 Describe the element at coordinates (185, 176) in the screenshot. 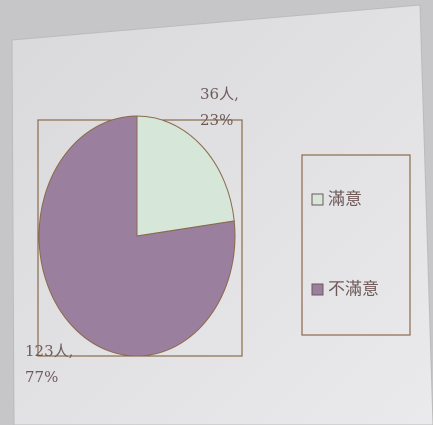

I see `pie-slice` at that location.